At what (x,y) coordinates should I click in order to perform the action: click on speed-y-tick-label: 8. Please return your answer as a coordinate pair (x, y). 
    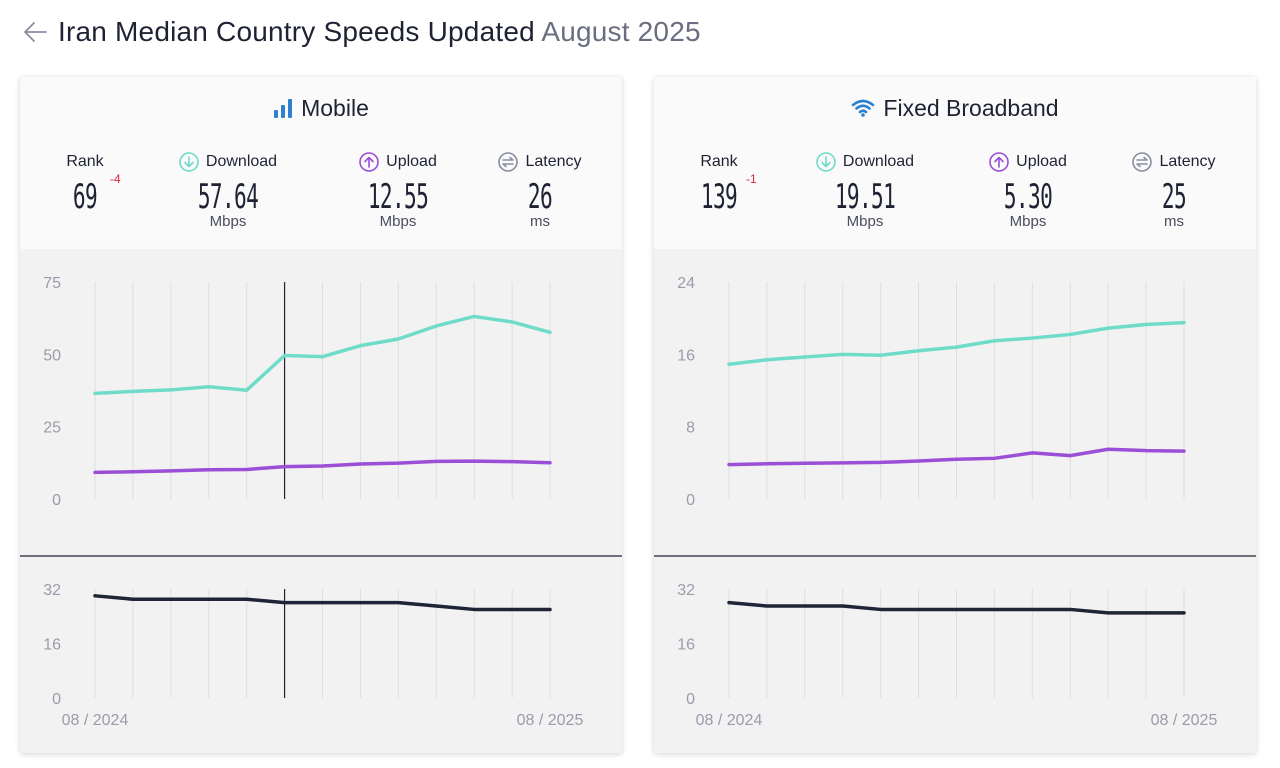
    Looking at the image, I should click on (690, 428).